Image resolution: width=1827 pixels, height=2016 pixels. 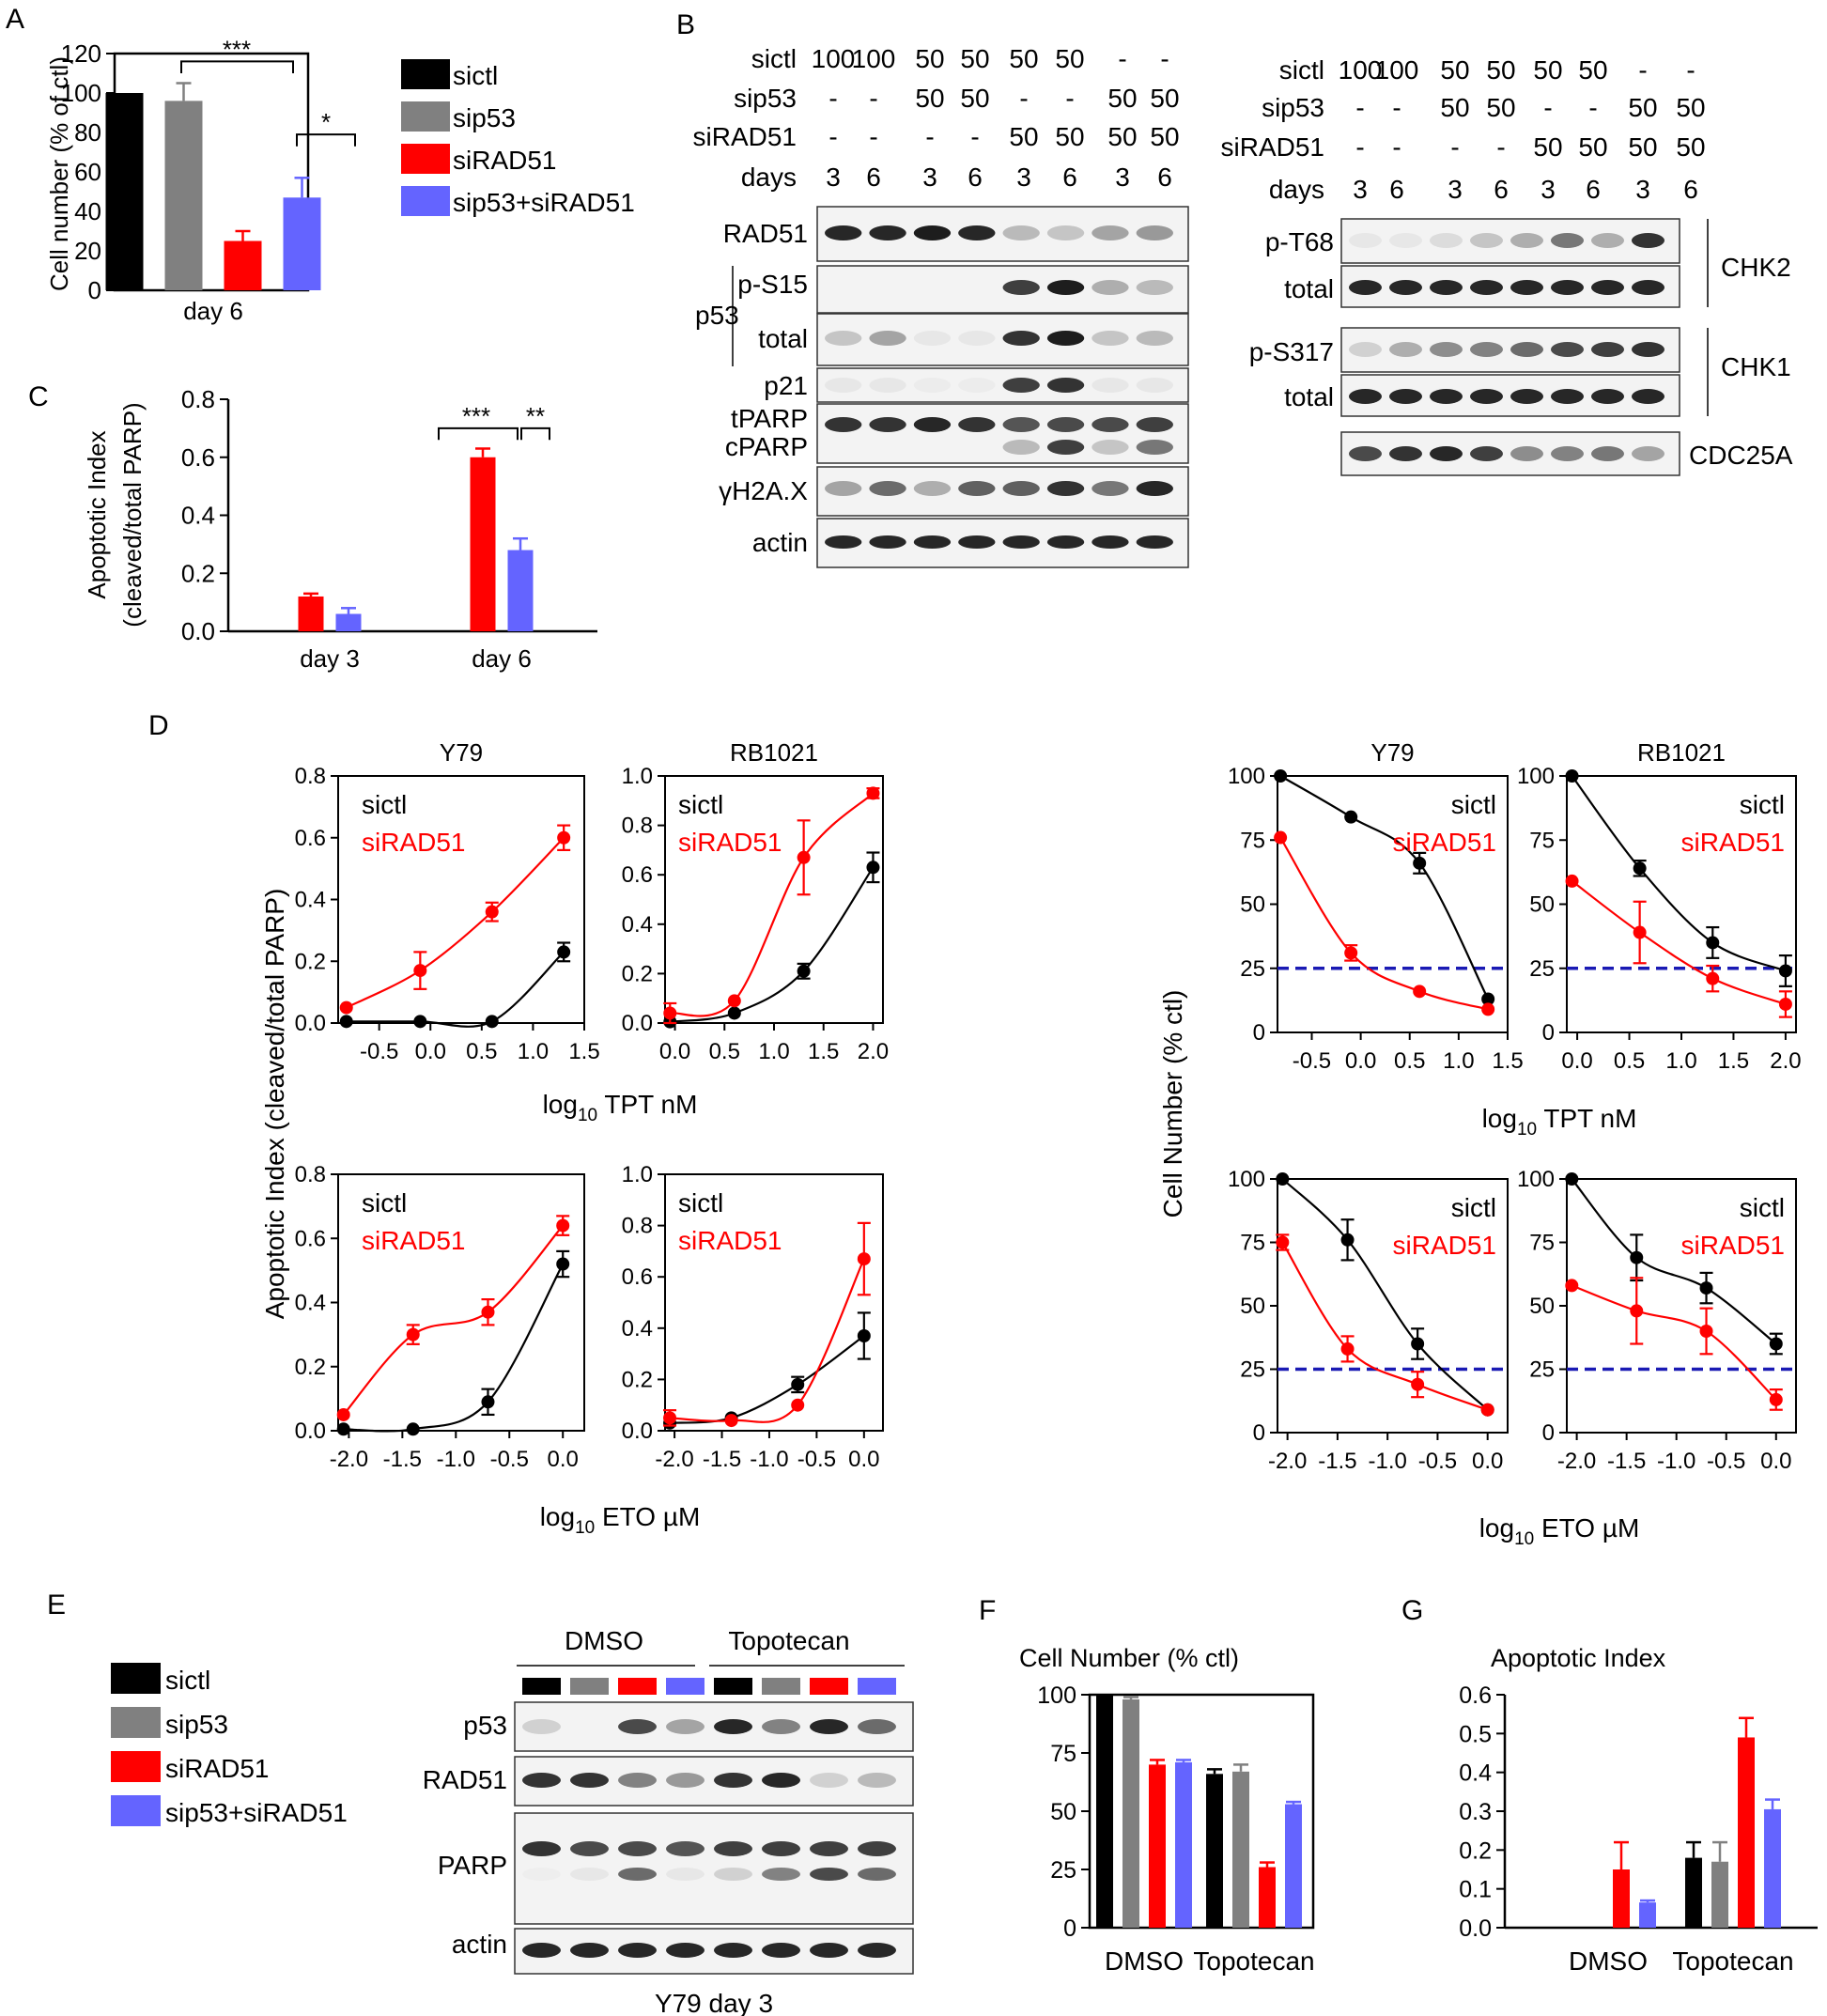 I want to click on category-label: day 3, so click(x=330, y=658).